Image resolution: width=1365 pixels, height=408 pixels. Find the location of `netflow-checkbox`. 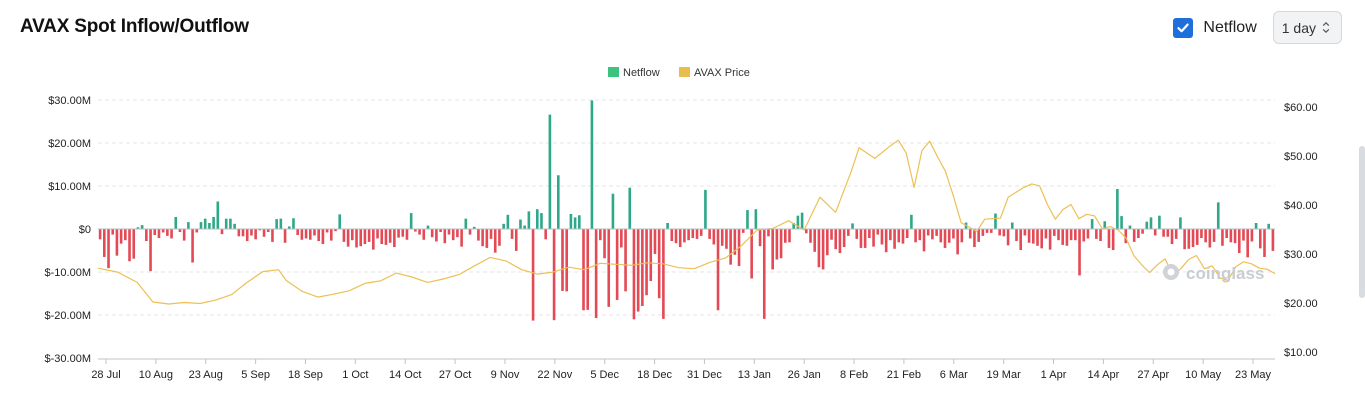

netflow-checkbox is located at coordinates (1183, 27).